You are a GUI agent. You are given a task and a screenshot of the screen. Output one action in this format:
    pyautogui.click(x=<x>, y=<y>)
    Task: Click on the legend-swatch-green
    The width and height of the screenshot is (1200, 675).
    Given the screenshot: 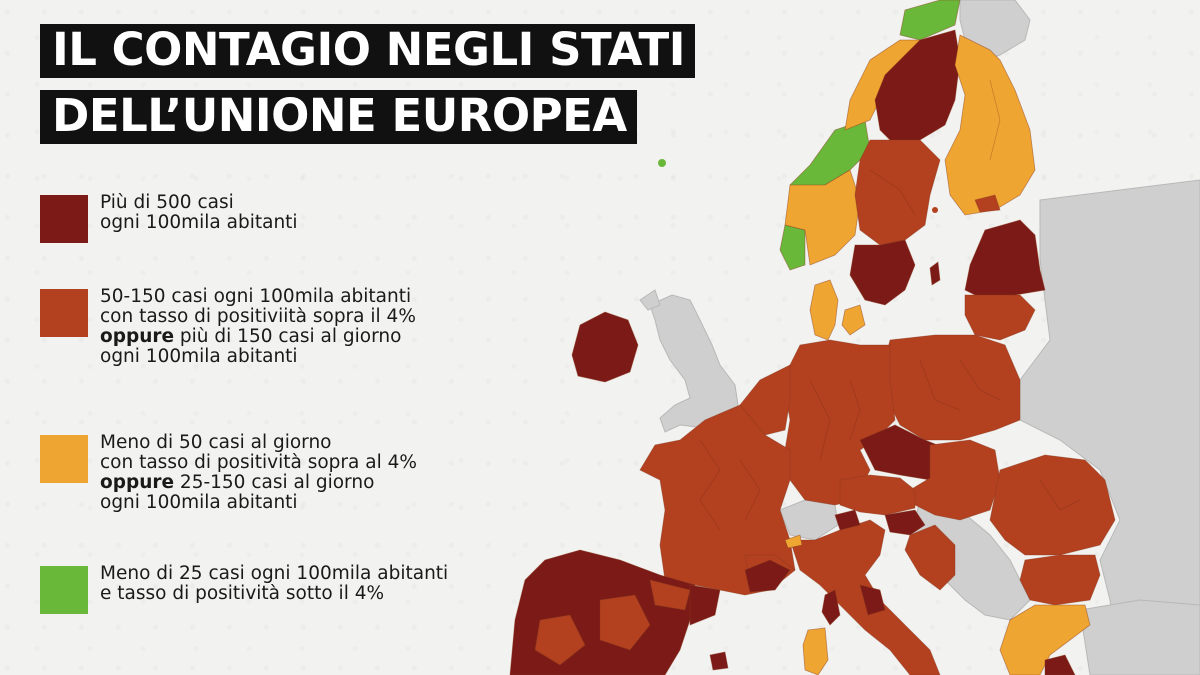 What is the action you would take?
    pyautogui.click(x=64, y=590)
    